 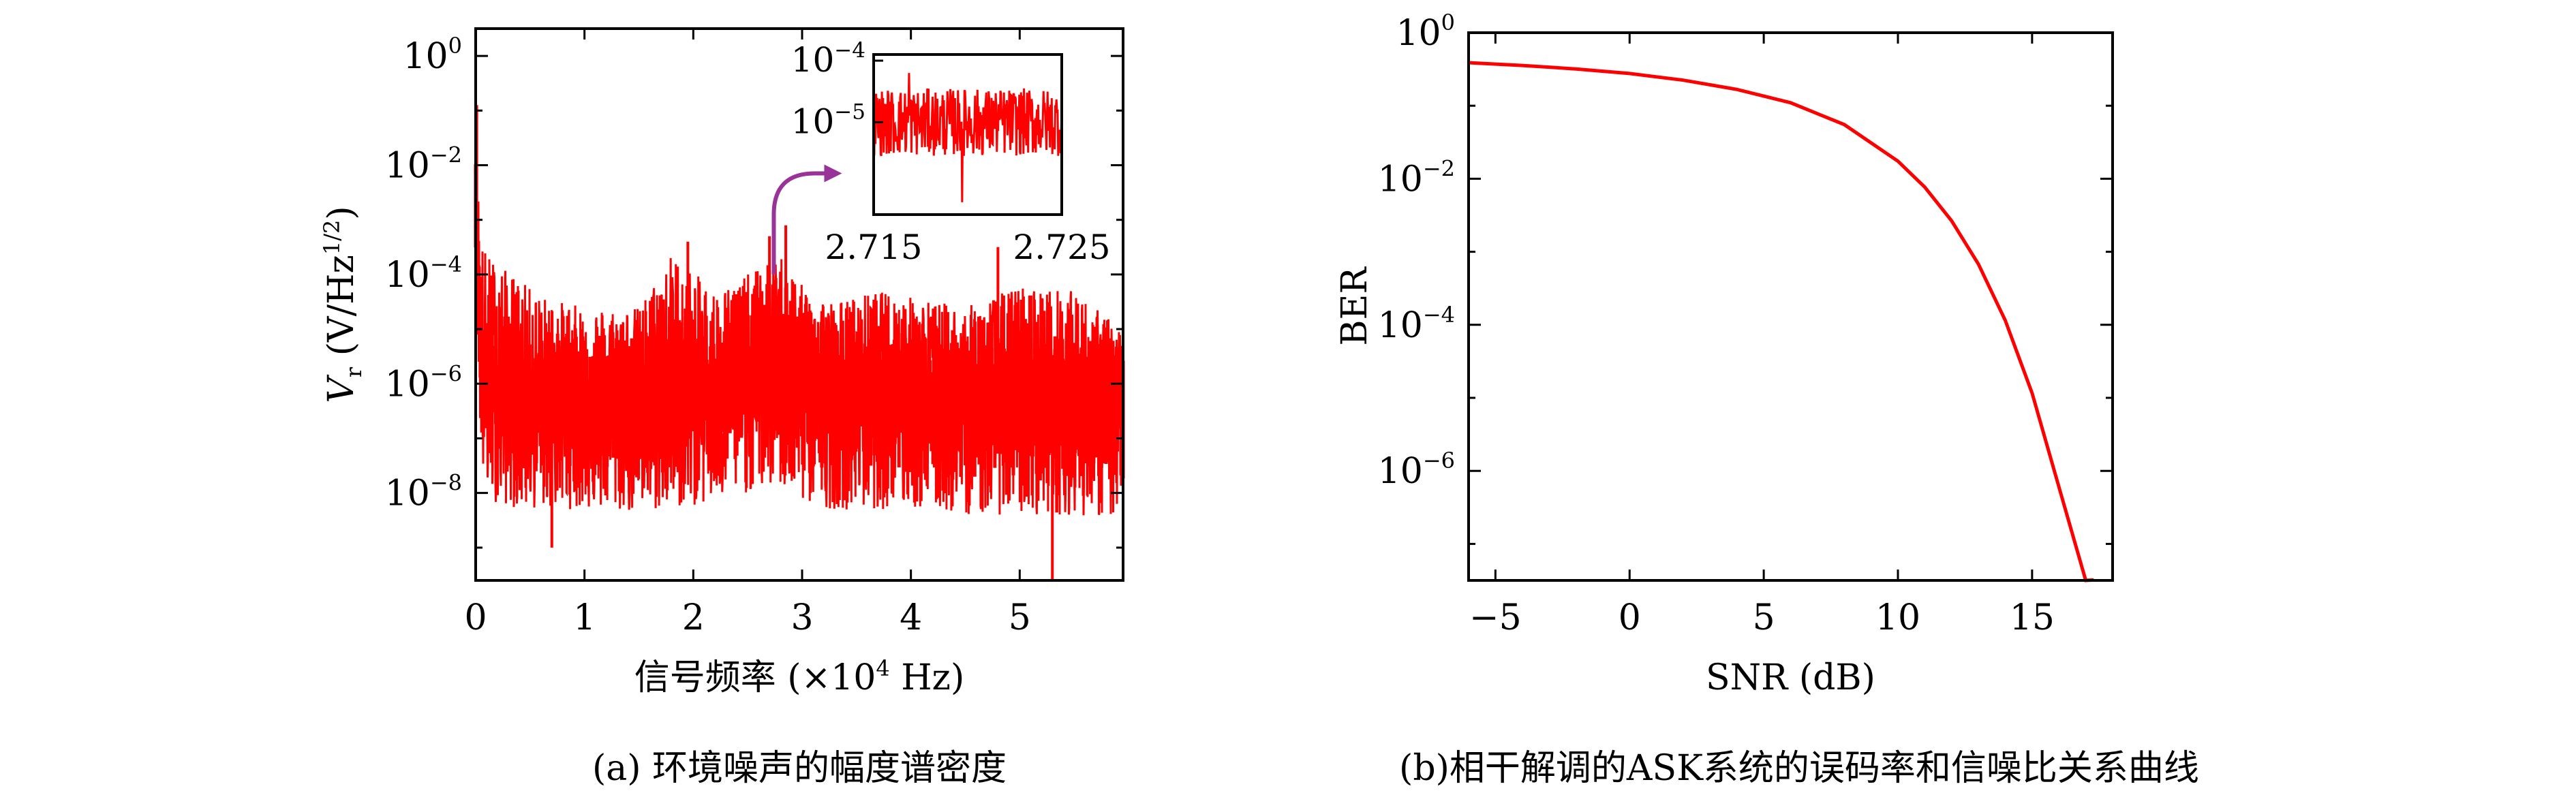 I want to click on x-tick-label: 2, so click(x=693, y=617).